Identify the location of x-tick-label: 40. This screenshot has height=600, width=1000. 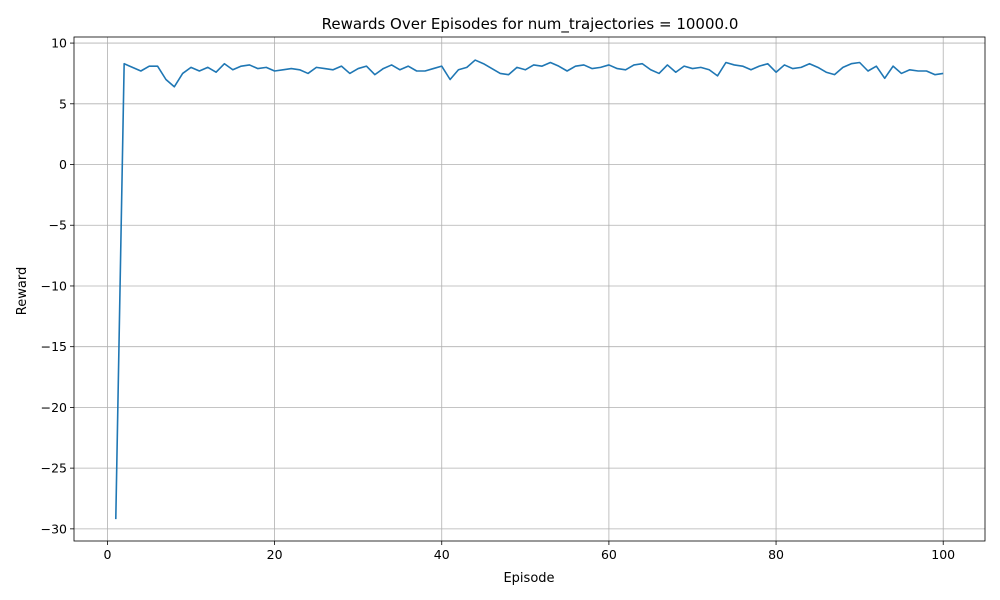
(442, 554).